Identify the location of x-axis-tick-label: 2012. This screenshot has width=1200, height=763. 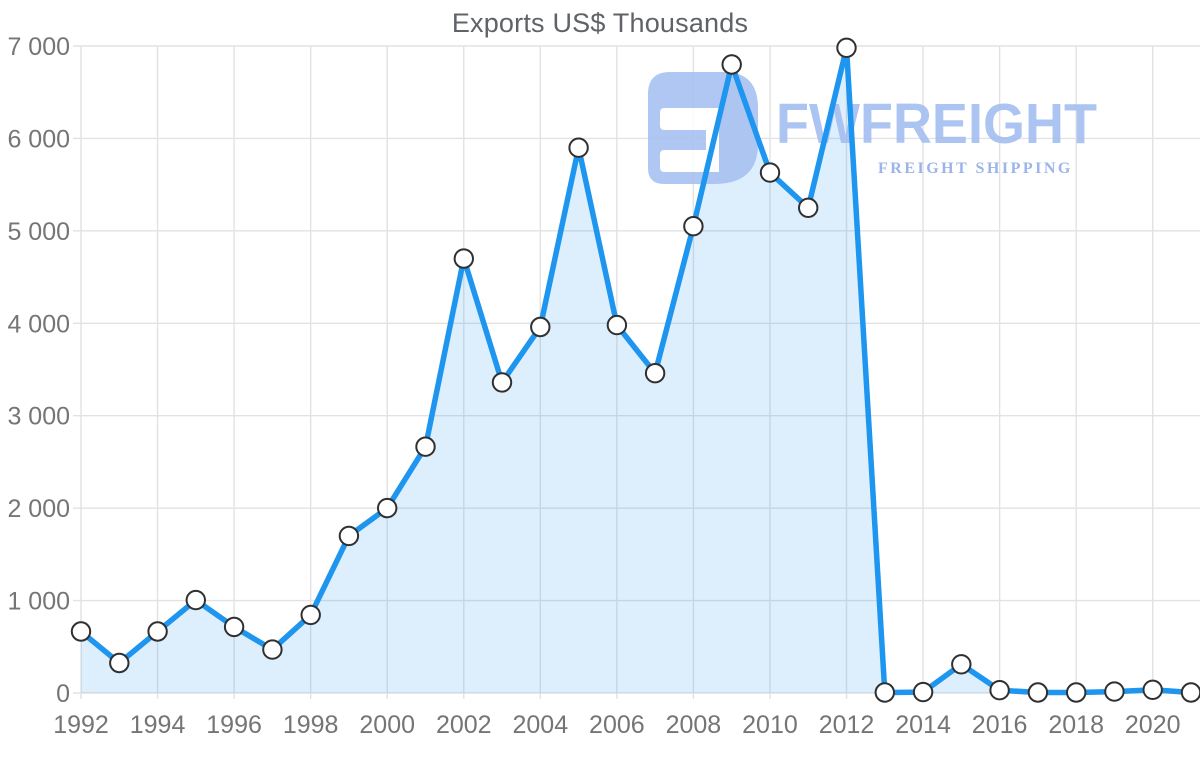
(847, 725).